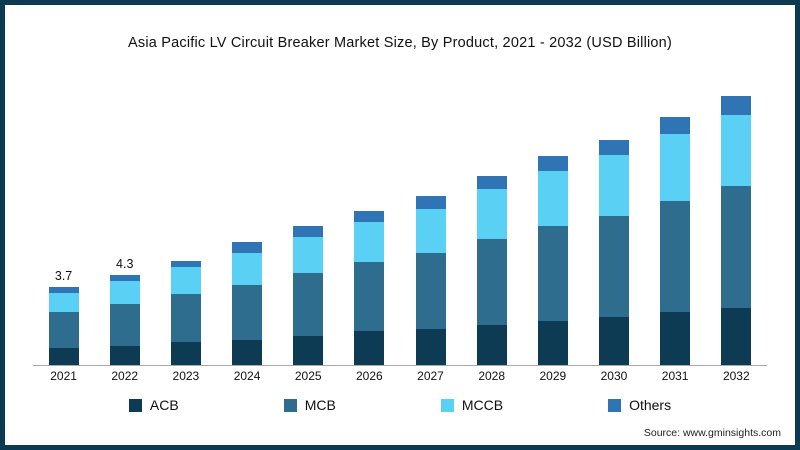  What do you see at coordinates (615, 405) in the screenshot?
I see `legend-swatch-others` at bounding box center [615, 405].